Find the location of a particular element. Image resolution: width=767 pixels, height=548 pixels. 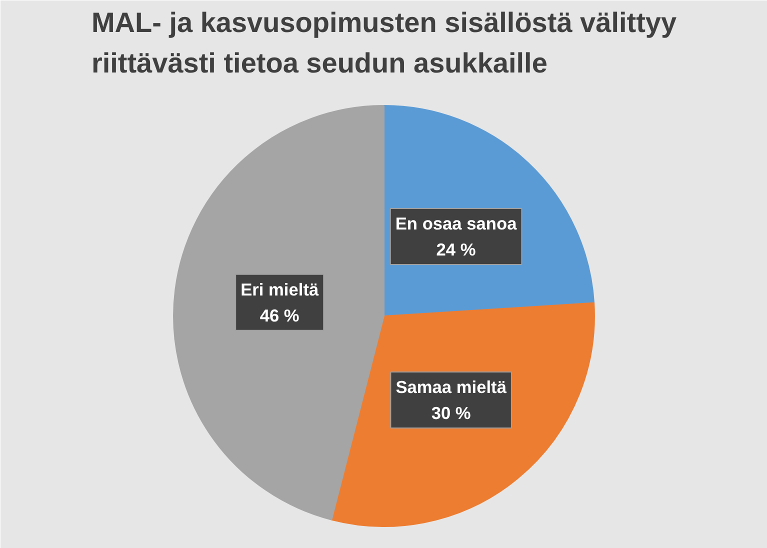

chart-title: MAL- ja kasvusopimusten sisällöstä välittyy riittävästi tietoa seudun asukkaille is located at coordinates (384, 42).